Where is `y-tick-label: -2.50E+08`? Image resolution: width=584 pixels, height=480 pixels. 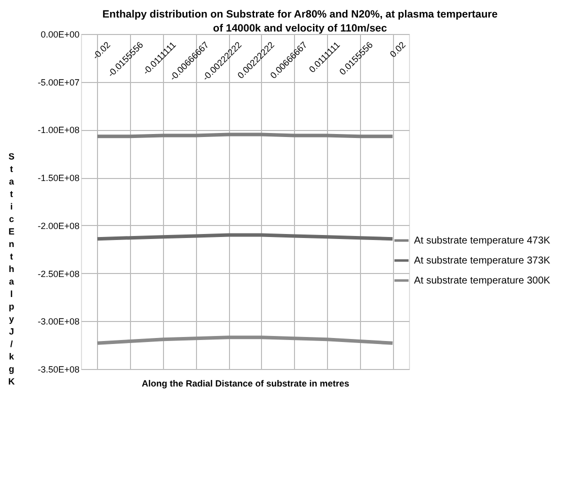
y-tick-label: -2.50E+08 is located at coordinates (59, 273).